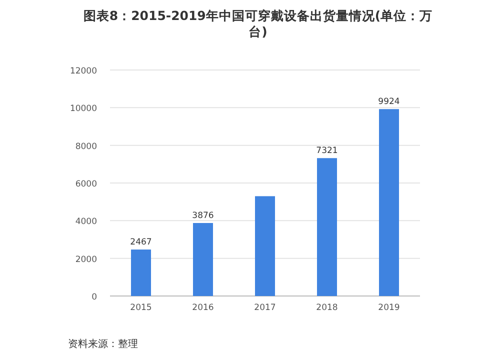  I want to click on x-tick-label: 2019, so click(389, 308).